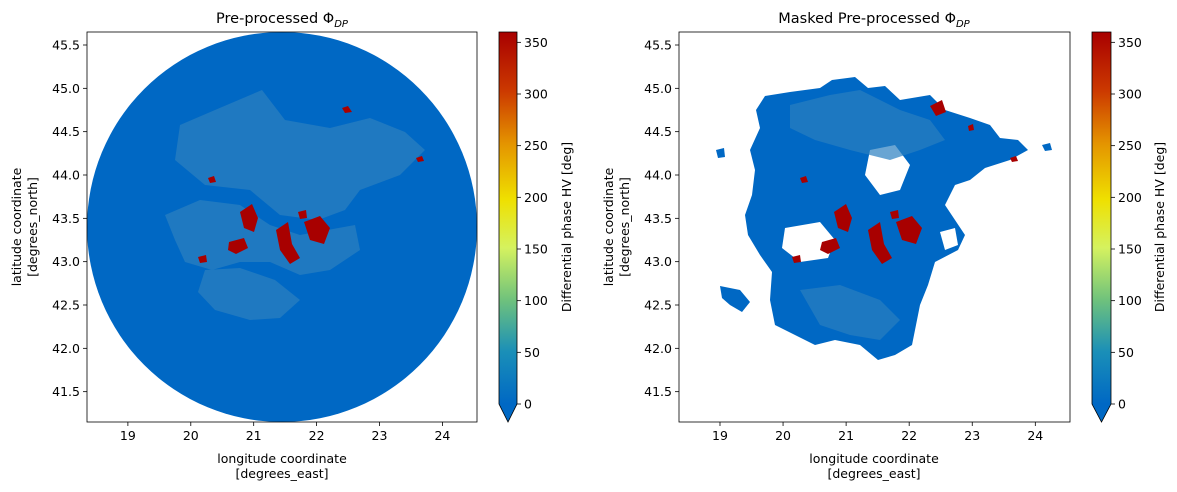  I want to click on left-y-tick-label: 43.5, so click(66, 218).